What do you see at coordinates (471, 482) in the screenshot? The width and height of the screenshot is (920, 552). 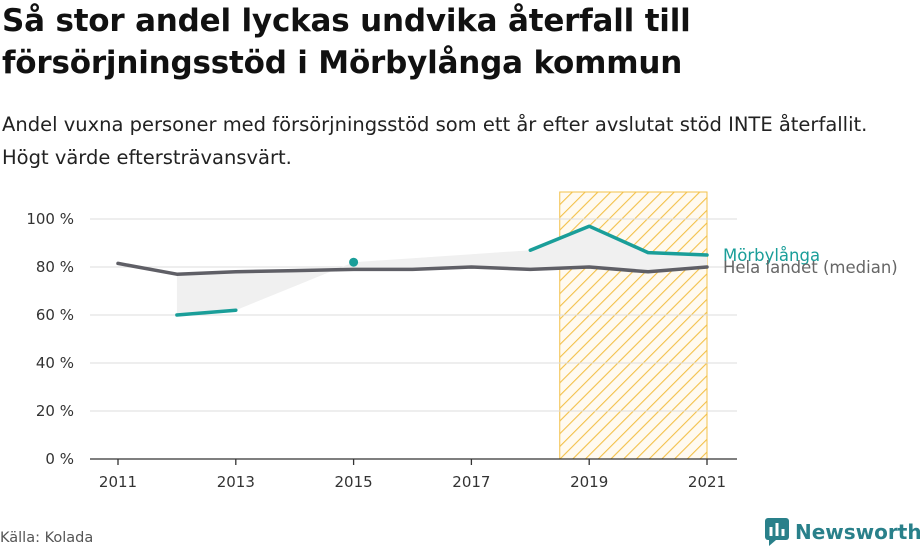 I see `x-tick-label: 2017` at bounding box center [471, 482].